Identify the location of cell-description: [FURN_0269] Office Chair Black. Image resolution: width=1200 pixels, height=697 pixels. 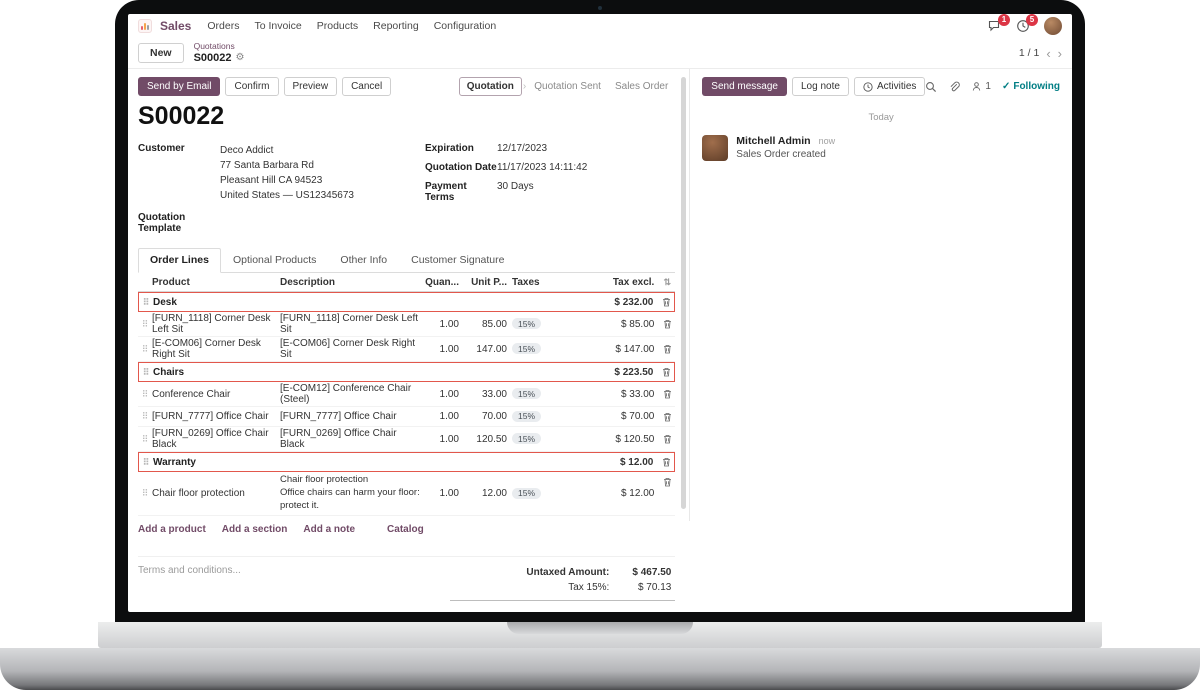
(338, 439).